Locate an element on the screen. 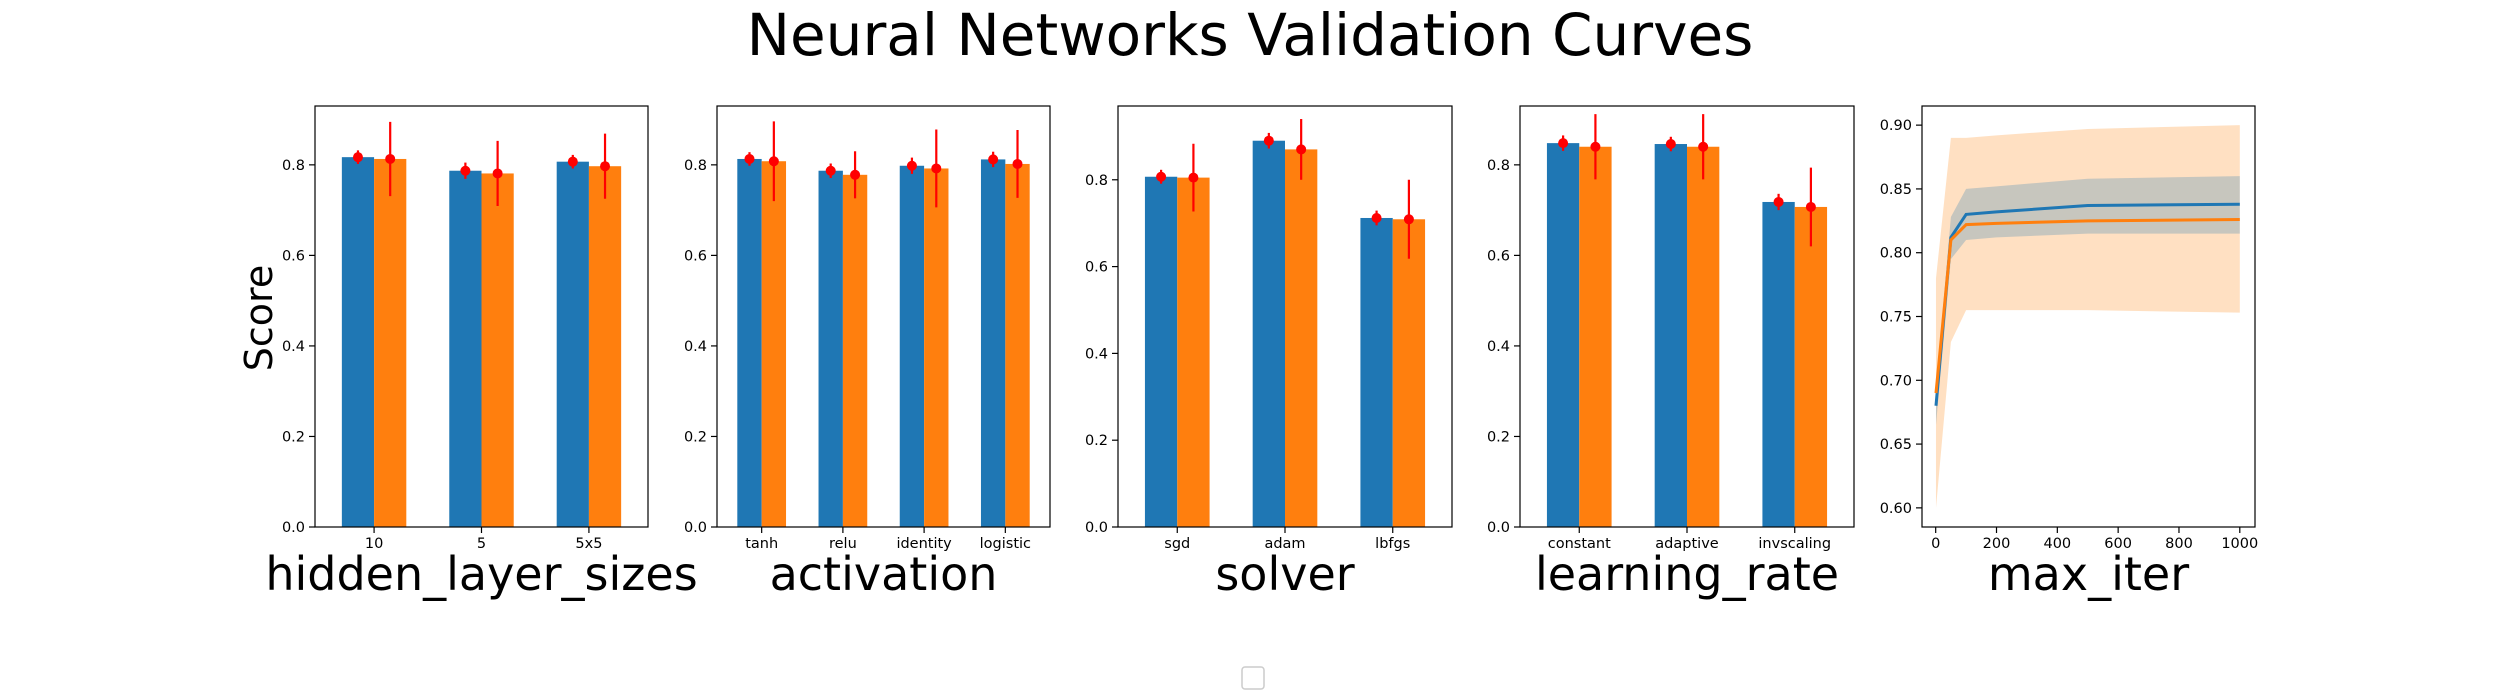  x-tick-label: 800 is located at coordinates (2179, 544).